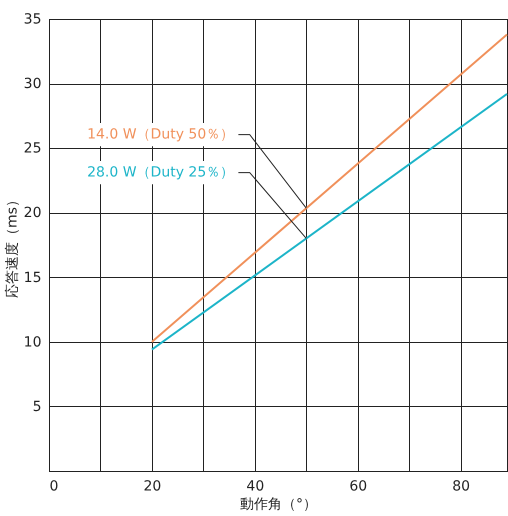 This screenshot has height=516, width=508. What do you see at coordinates (33, 278) in the screenshot?
I see `y-tick-label: 15` at bounding box center [33, 278].